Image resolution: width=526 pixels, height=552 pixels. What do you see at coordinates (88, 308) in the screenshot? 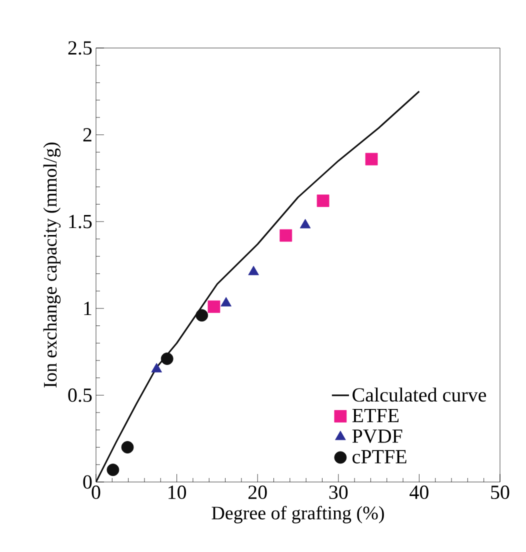
I see `y-tick-label: 1` at bounding box center [88, 308].